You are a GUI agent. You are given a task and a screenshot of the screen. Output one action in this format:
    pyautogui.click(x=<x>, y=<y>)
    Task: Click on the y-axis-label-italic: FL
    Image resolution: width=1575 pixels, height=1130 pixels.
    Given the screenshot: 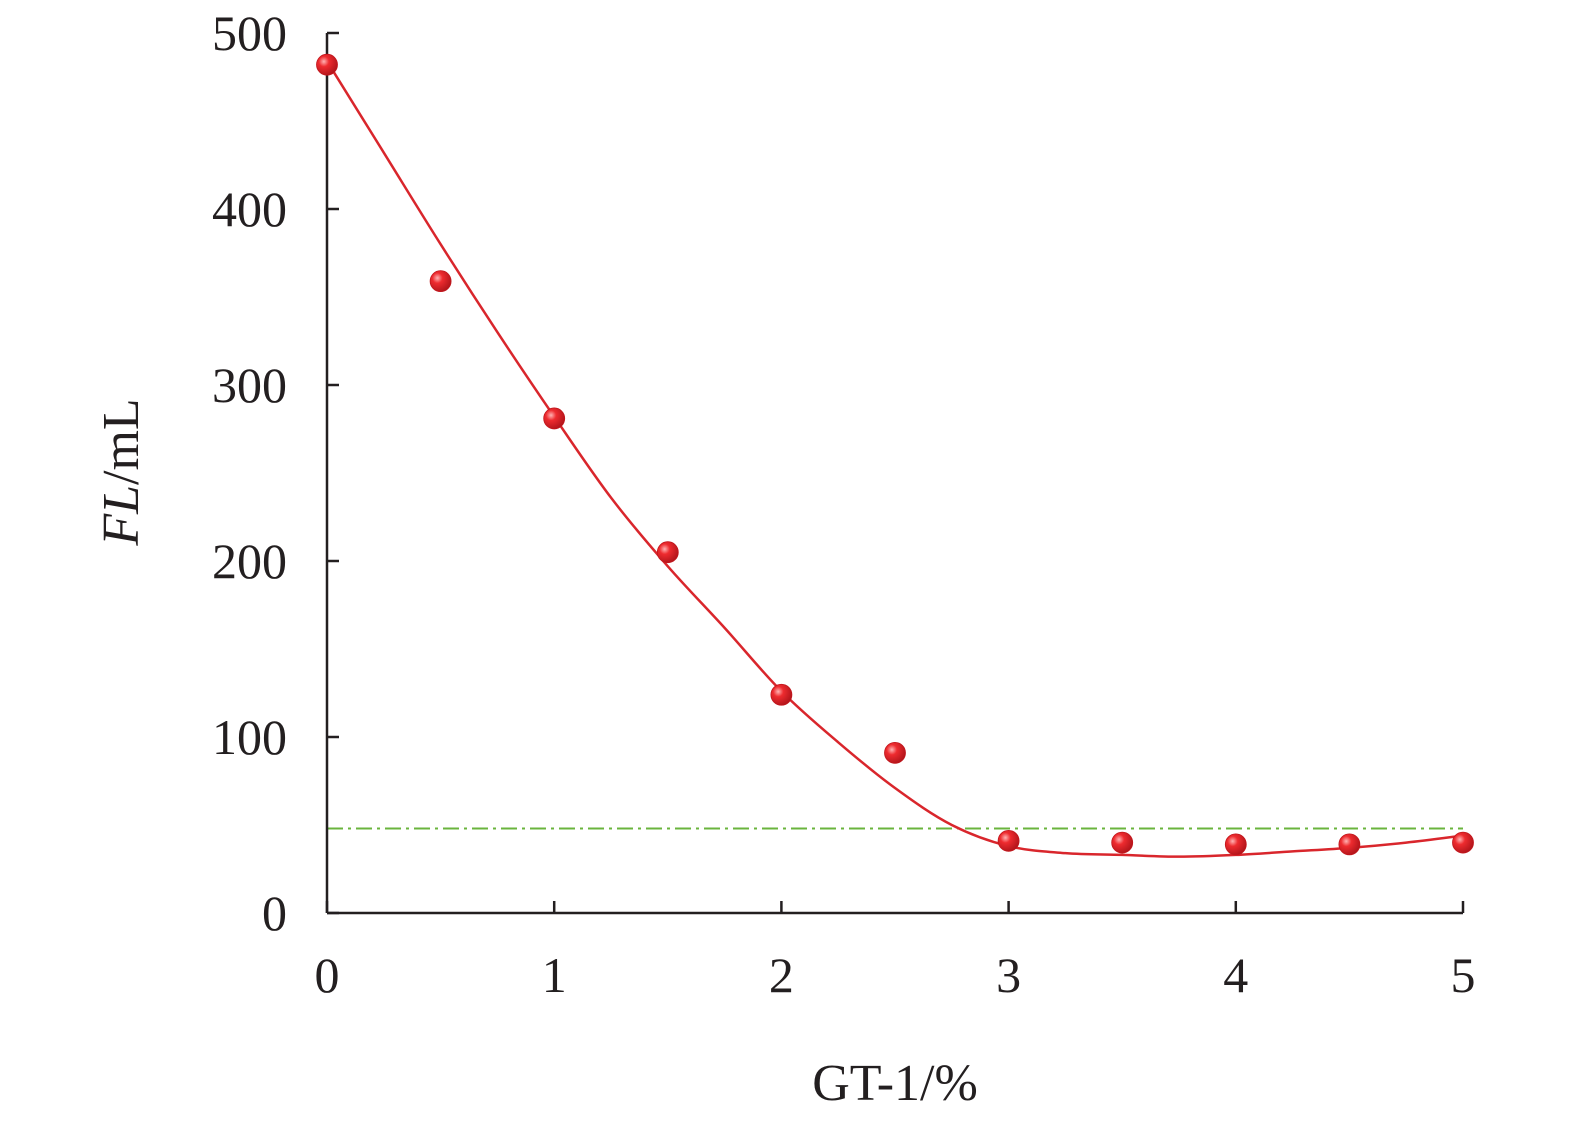 What is the action you would take?
    pyautogui.click(x=121, y=516)
    